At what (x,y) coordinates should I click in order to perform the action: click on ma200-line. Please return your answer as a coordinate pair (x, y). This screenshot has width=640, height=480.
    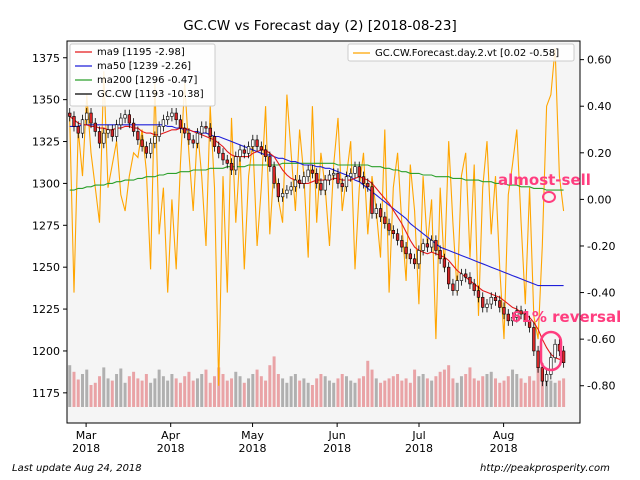
    Looking at the image, I should click on (316, 176).